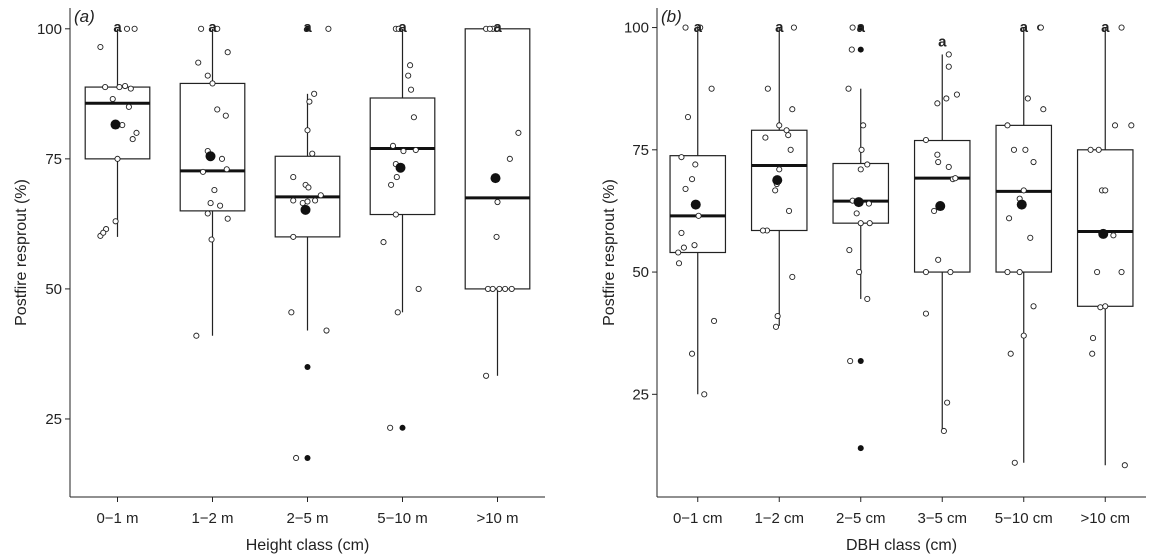  I want to click on panel-label: (b), so click(671, 16).